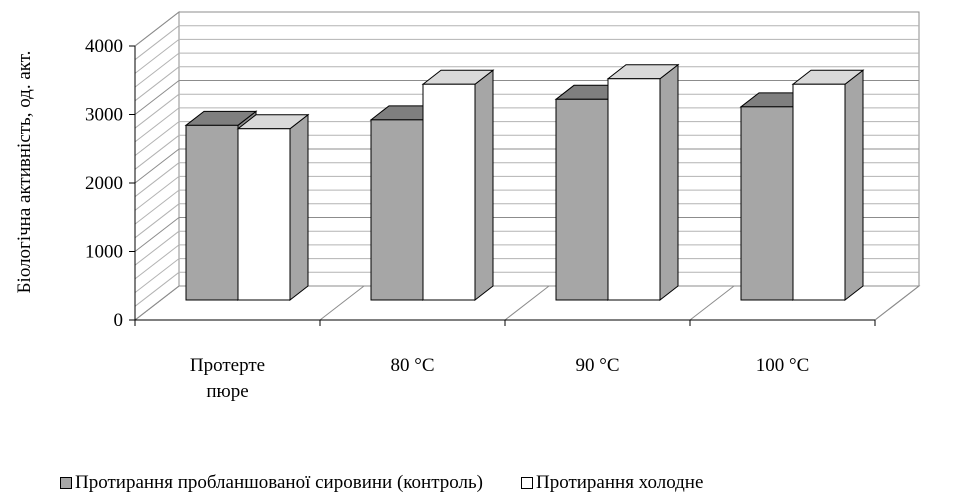 This screenshot has width=962, height=499. What do you see at coordinates (412, 365) in the screenshot?
I see `x-category-label: 80 °C` at bounding box center [412, 365].